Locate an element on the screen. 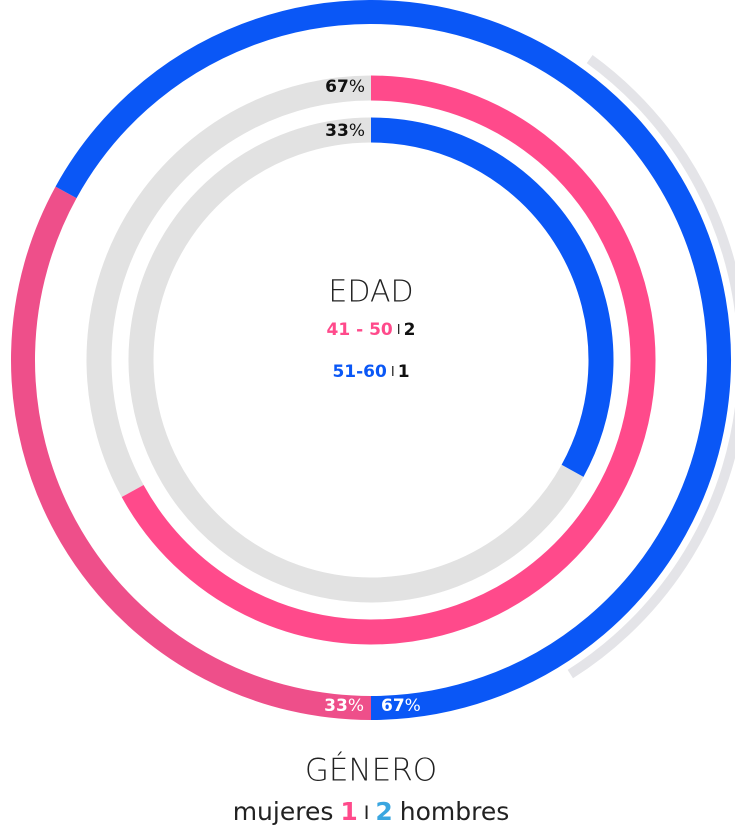  genero-legend: mujeres 1 I 2 hombres is located at coordinates (371, 811).